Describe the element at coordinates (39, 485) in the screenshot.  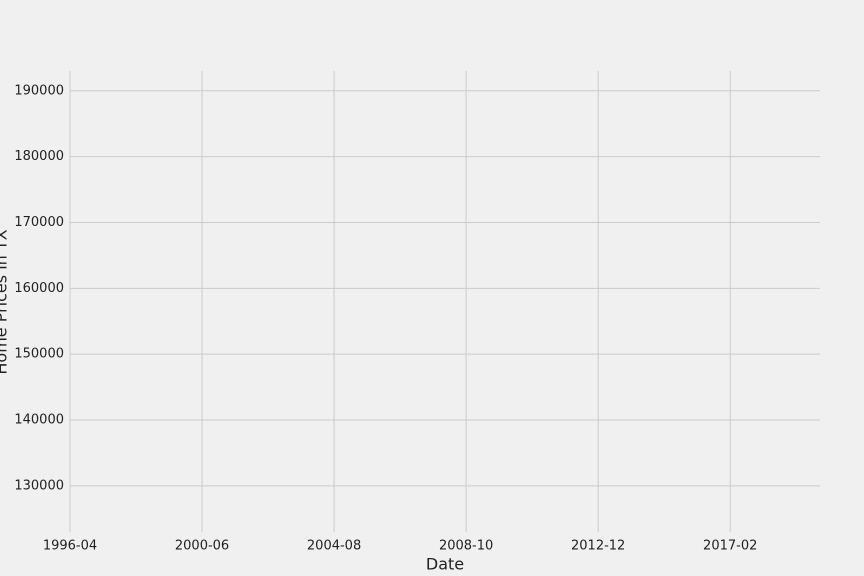
I see `y-tick-label: 130000` at that location.